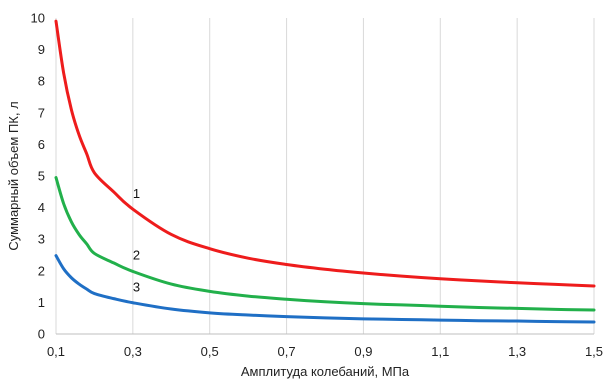 This screenshot has height=382, width=605. I want to click on y-tick-label-3: 3, so click(41, 239).